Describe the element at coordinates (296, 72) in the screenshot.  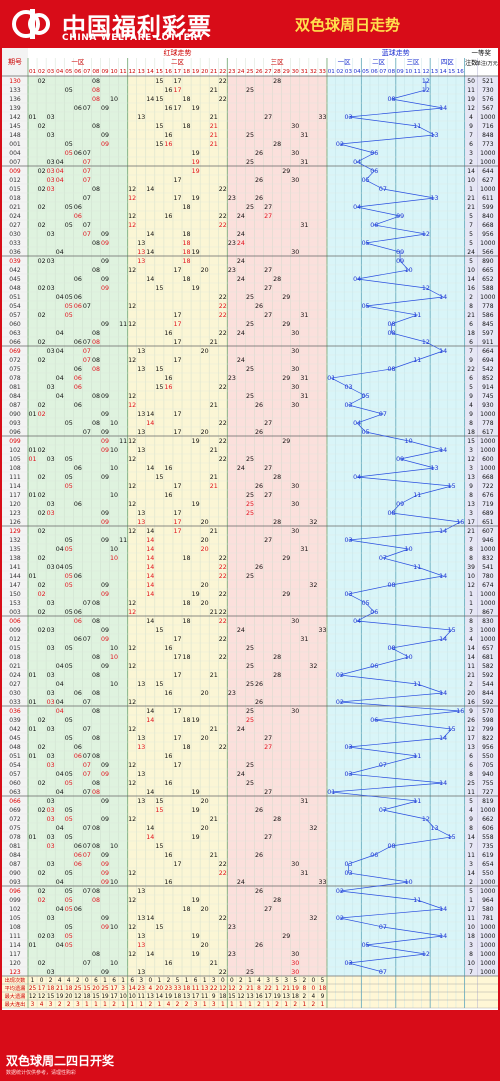
I see `red-number-column-label: 30` at that location.